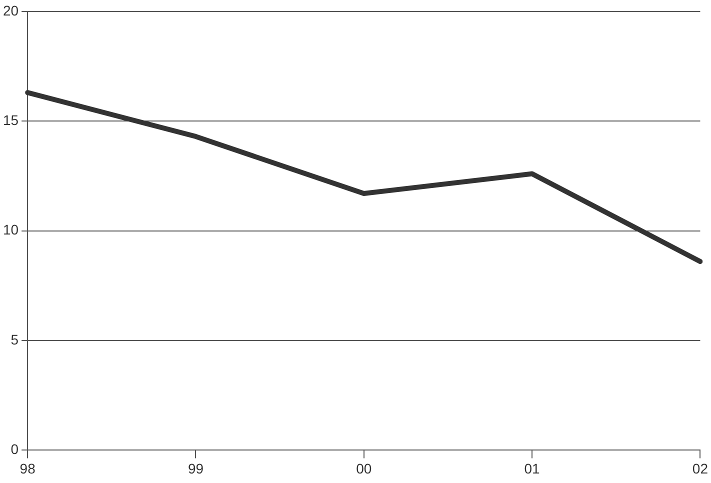 This screenshot has width=711, height=483. Describe the element at coordinates (196, 468) in the screenshot. I see `x-tick-label: 99` at that location.